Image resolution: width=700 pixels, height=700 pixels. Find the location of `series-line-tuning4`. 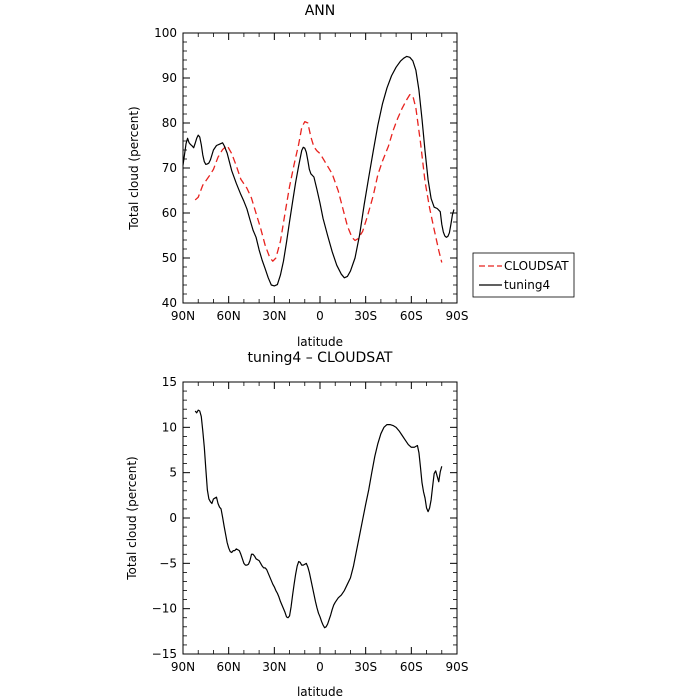

series-line-tuning4 is located at coordinates (318, 171).